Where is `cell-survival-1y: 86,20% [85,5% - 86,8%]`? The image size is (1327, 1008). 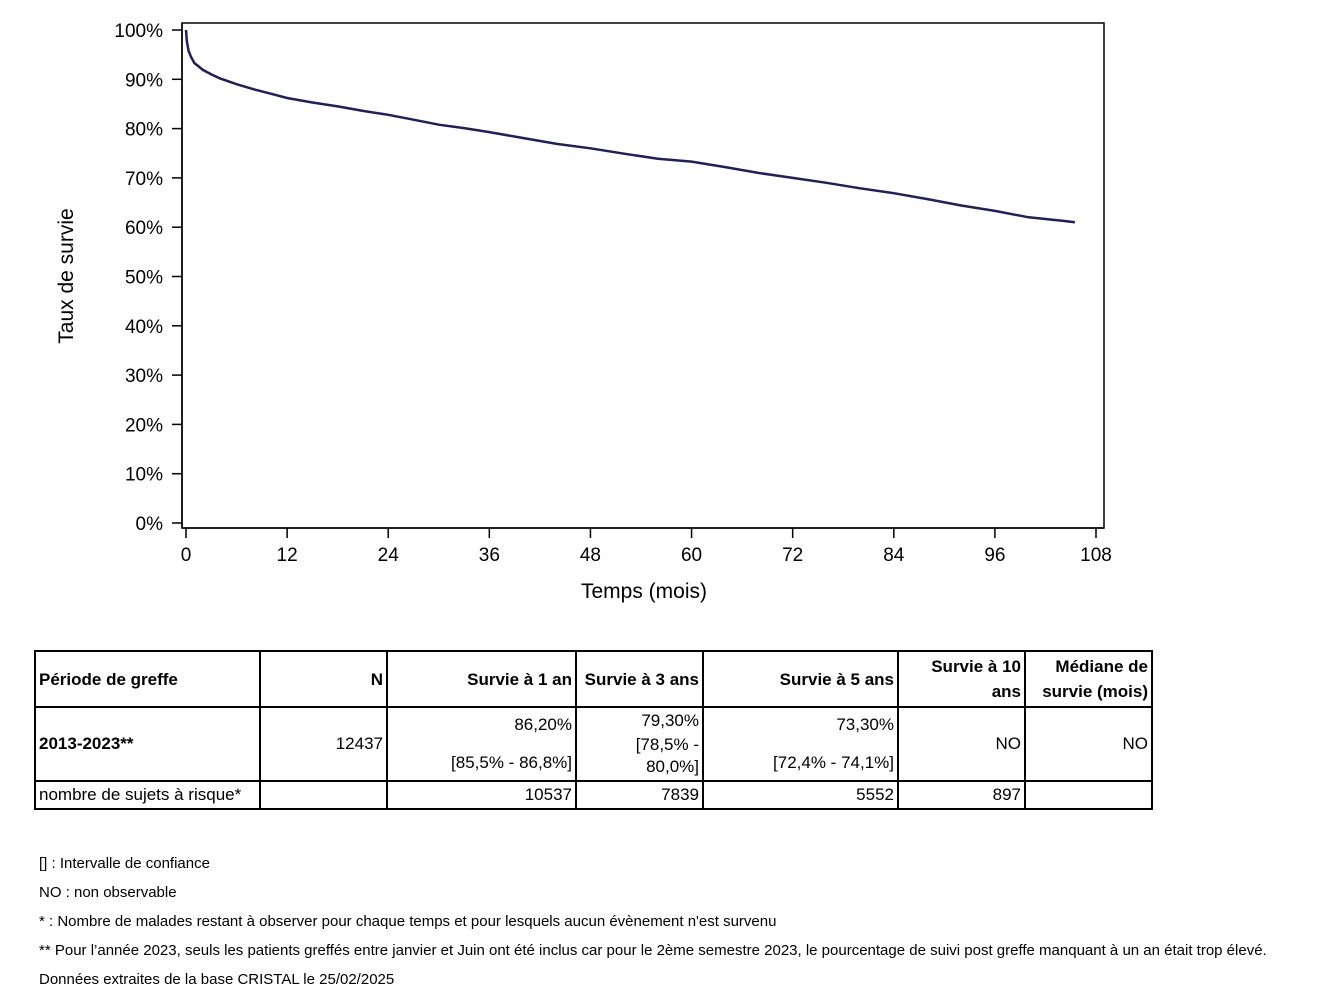
cell-survival-1y: 86,20% [85,5% - 86,8%] is located at coordinates (481, 744).